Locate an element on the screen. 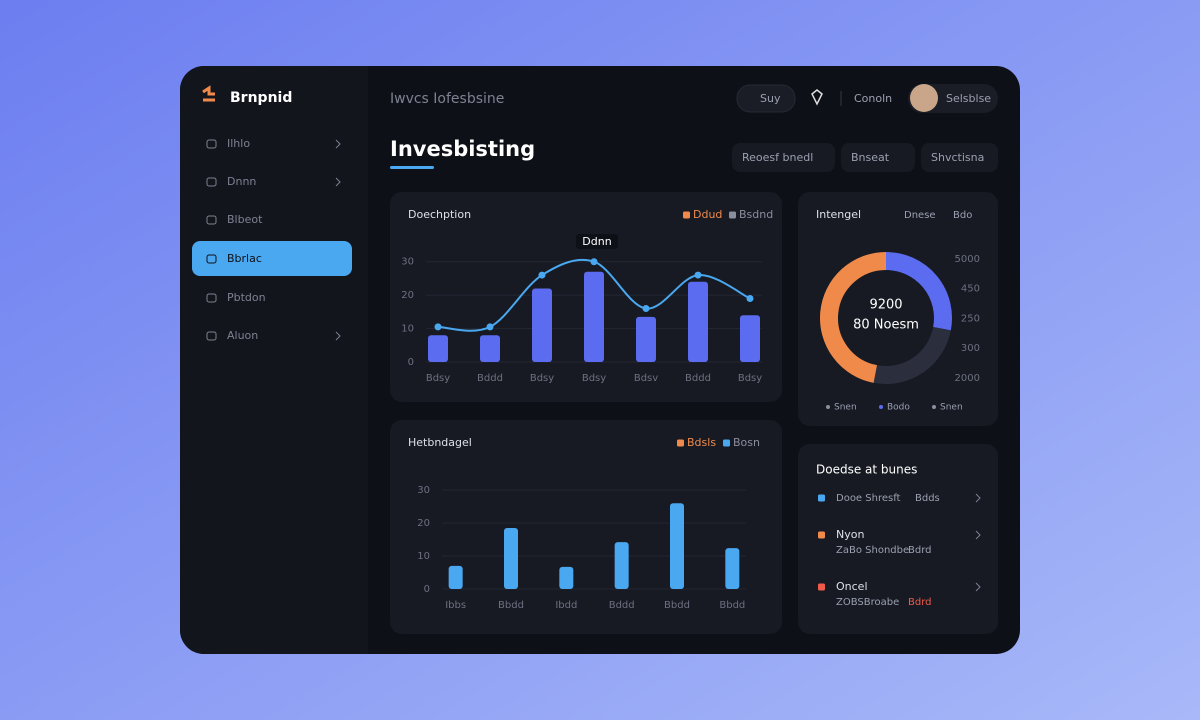 The width and height of the screenshot is (1200, 720). legend-label: Bdo is located at coordinates (962, 215).